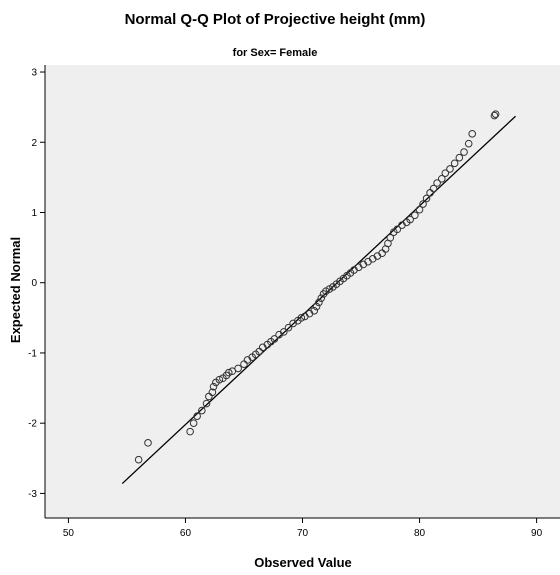 The width and height of the screenshot is (560, 575). What do you see at coordinates (32, 353) in the screenshot?
I see `y-tick-label: -1` at bounding box center [32, 353].